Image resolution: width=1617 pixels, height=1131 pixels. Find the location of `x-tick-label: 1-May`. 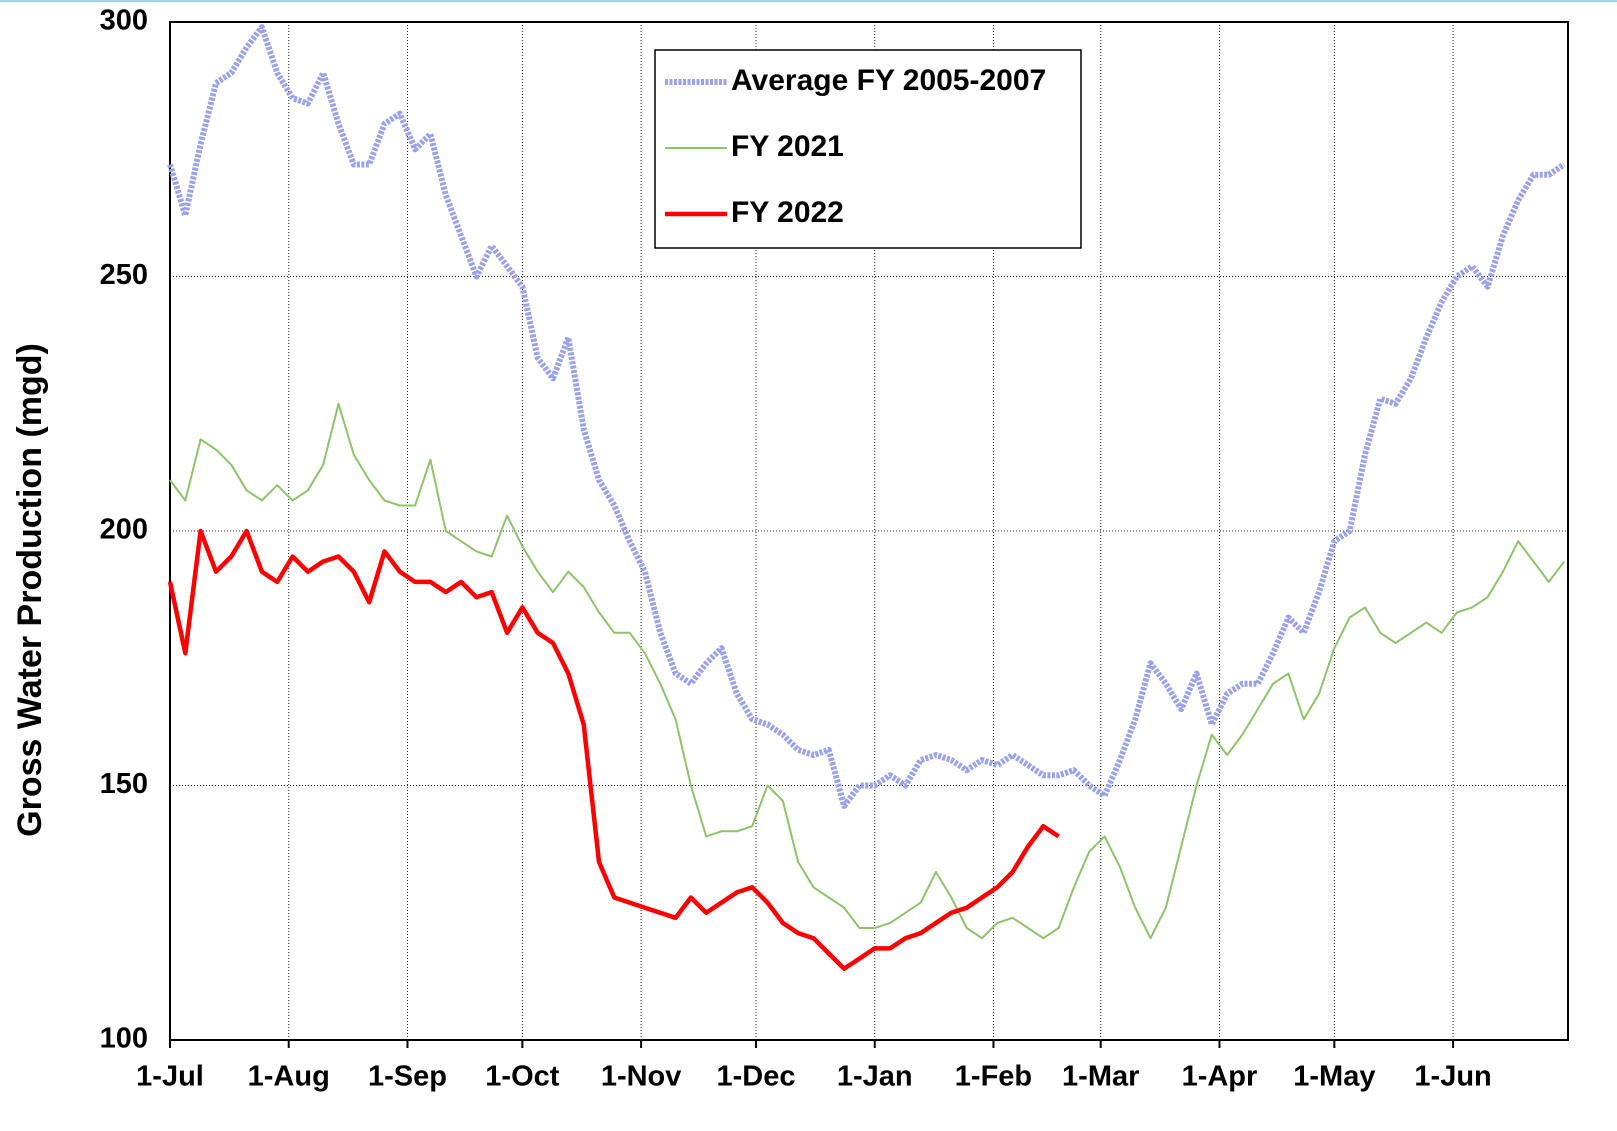

x-tick-label: 1-May is located at coordinates (1334, 1077).